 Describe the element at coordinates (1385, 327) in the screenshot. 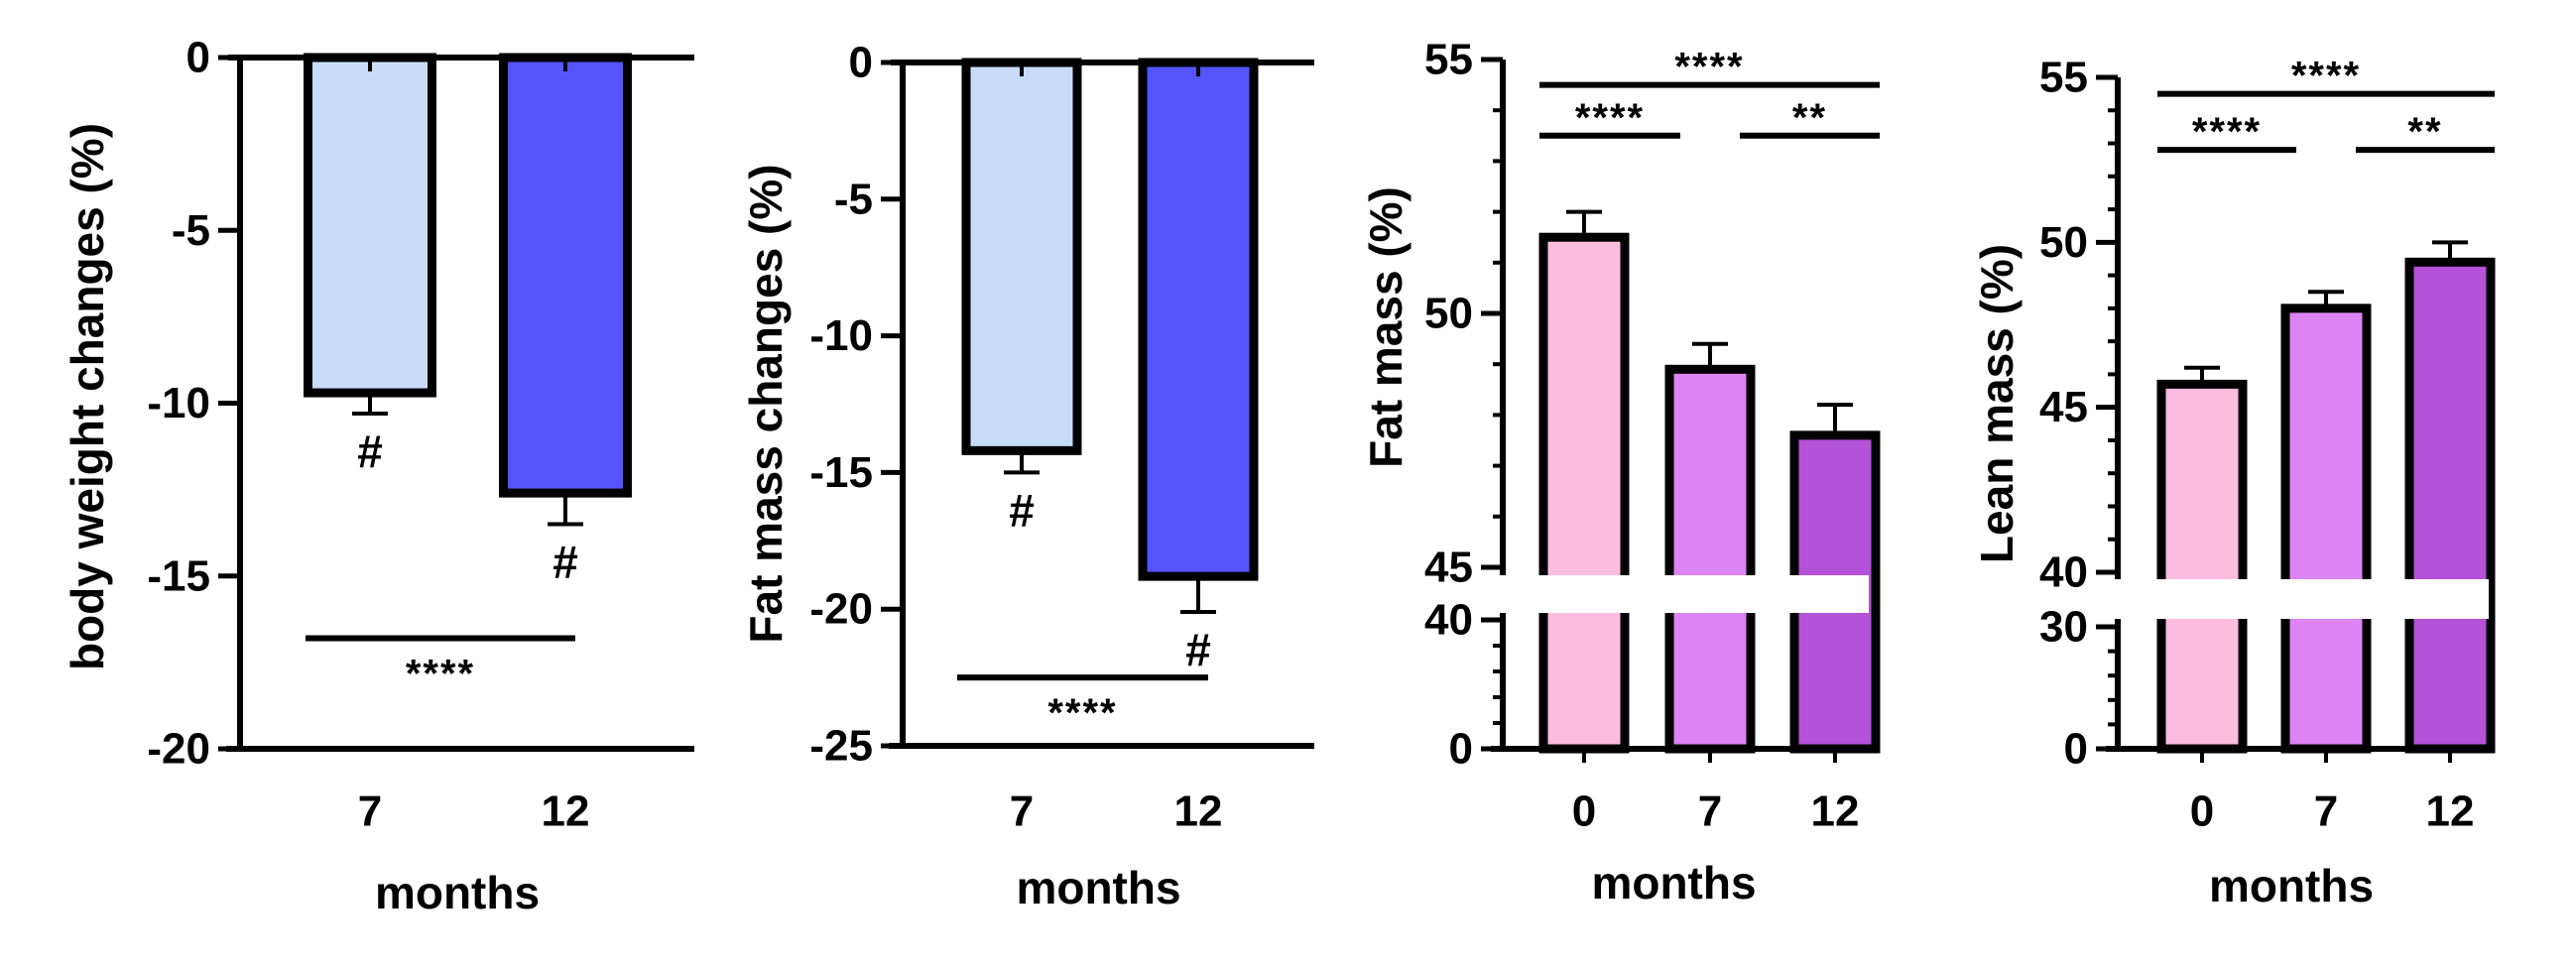

I see `y-axis-label: Fat mass (%)` at that location.